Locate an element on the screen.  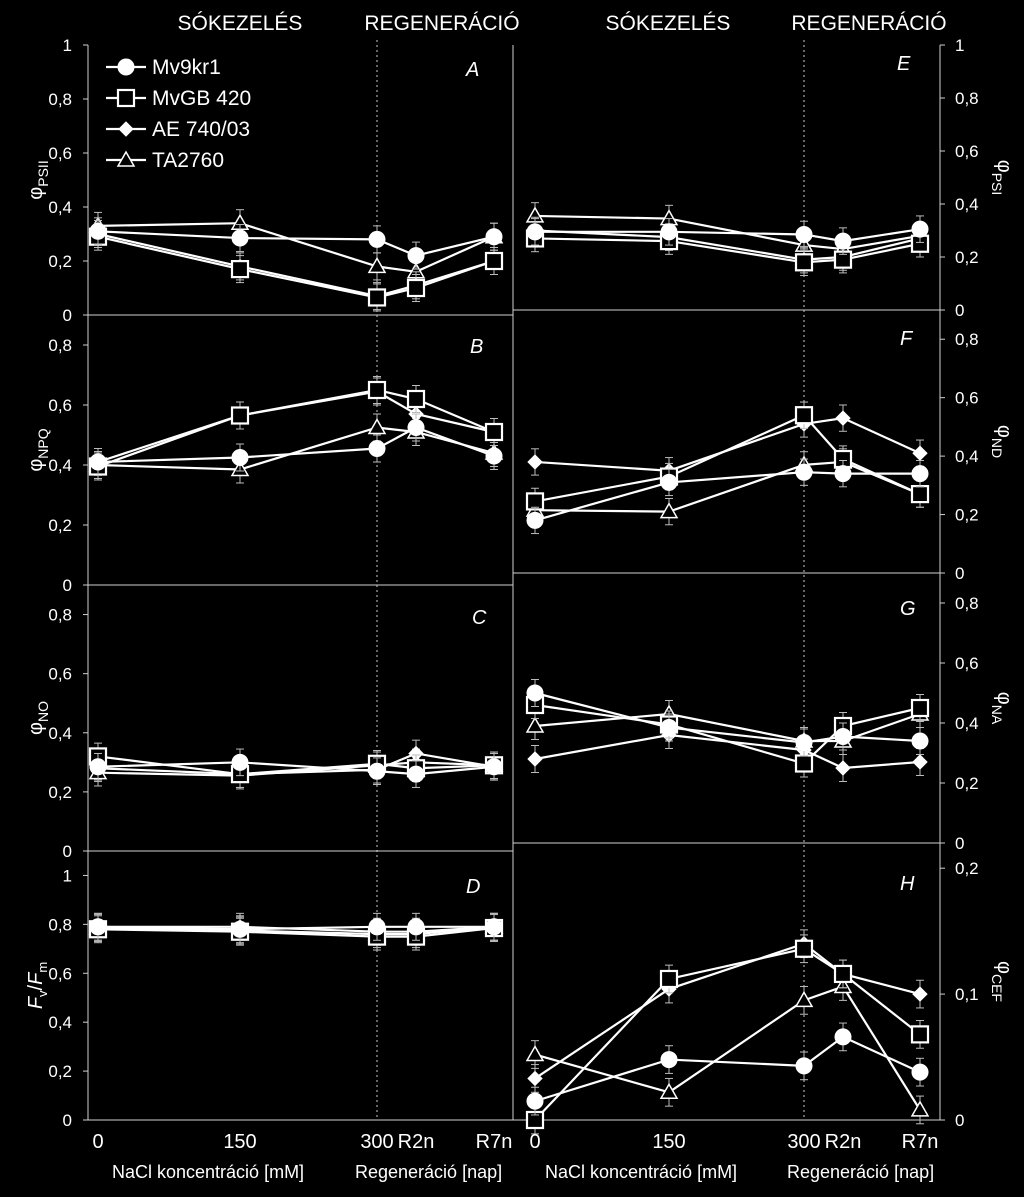
y-tick-label: 0,1 is located at coordinates (967, 994).